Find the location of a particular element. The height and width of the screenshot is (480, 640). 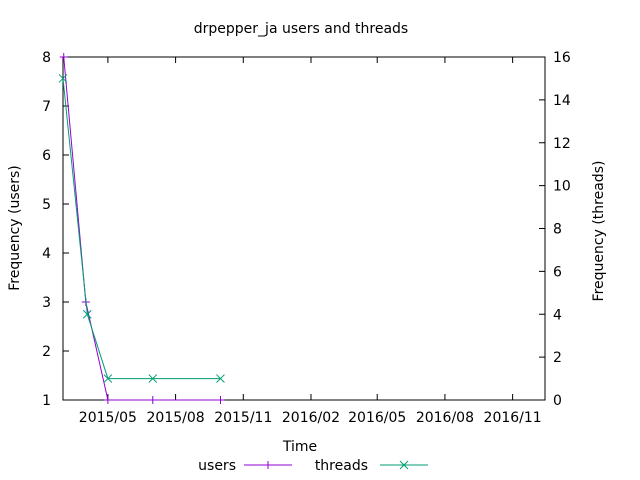

right-tick-label: 0 is located at coordinates (557, 401).